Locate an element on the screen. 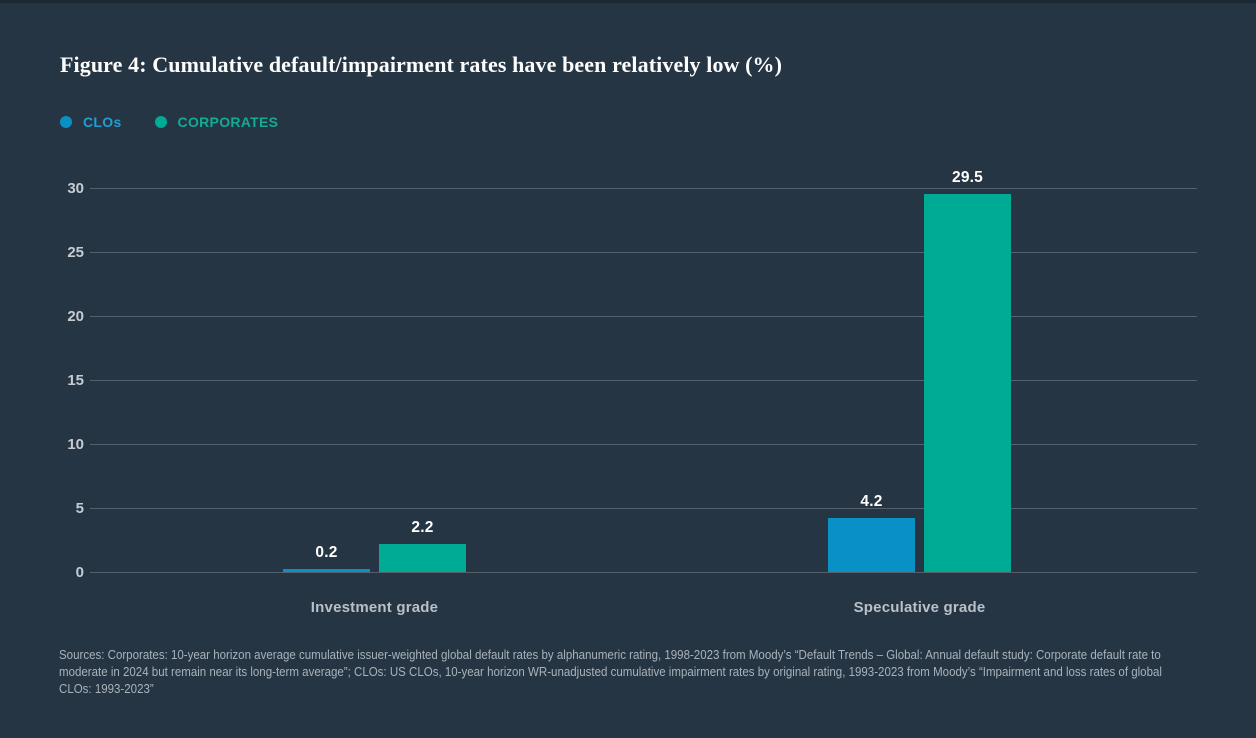  y-axis-tick-label-30: 30 is located at coordinates (75, 188).